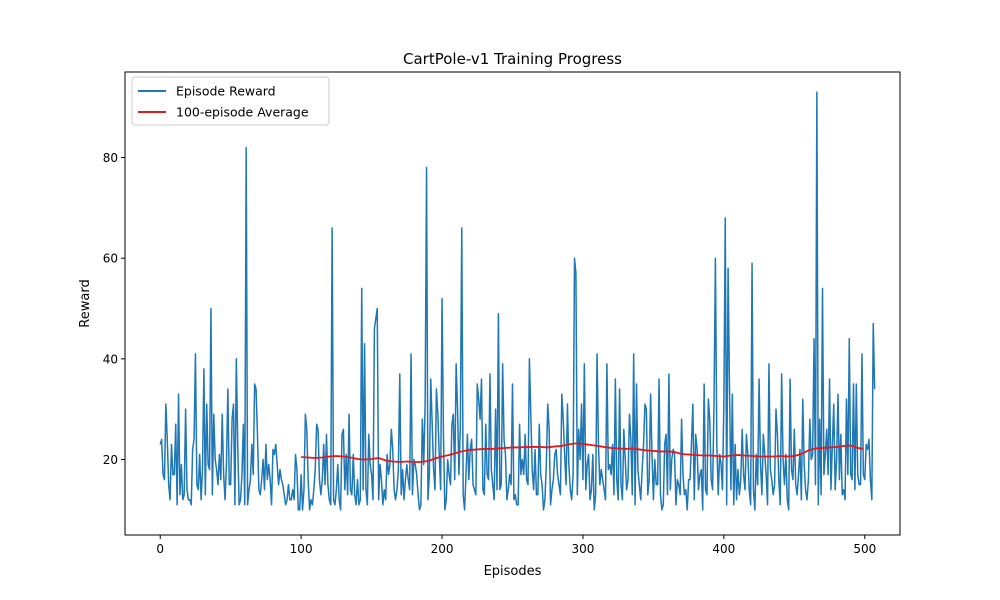 The height and width of the screenshot is (600, 1000). Describe the element at coordinates (301, 549) in the screenshot. I see `x-tick-label-100: 100` at that location.